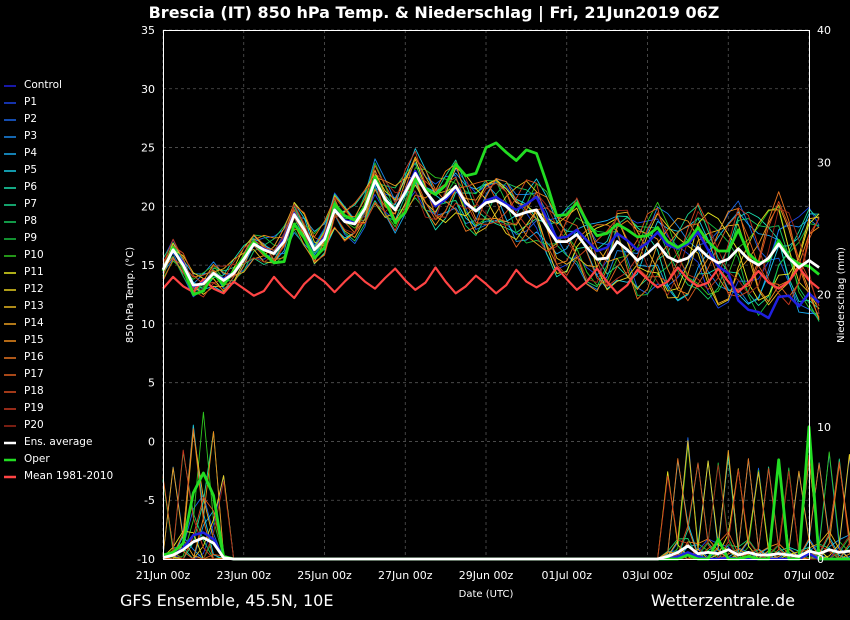  What do you see at coordinates (30, 170) in the screenshot?
I see `legend-label: P5` at bounding box center [30, 170].